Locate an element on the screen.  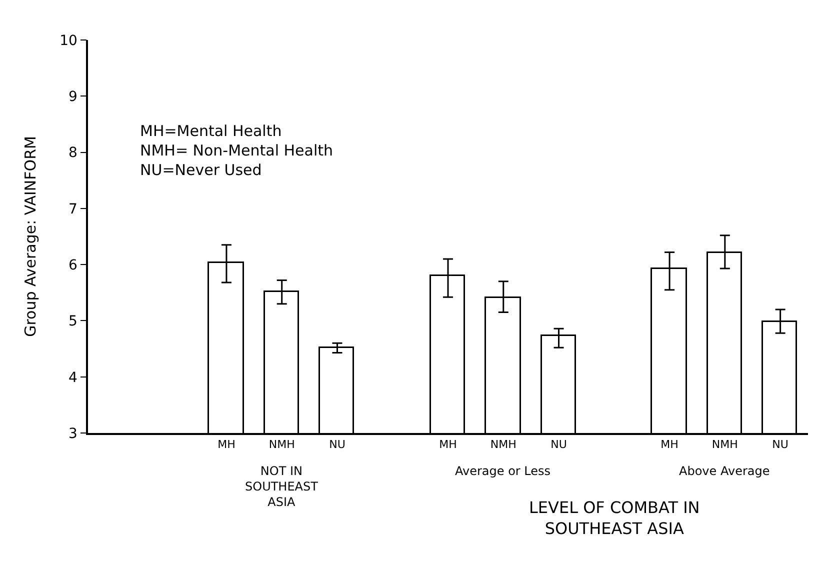
y-tick-label: 8 is located at coordinates (73, 153).